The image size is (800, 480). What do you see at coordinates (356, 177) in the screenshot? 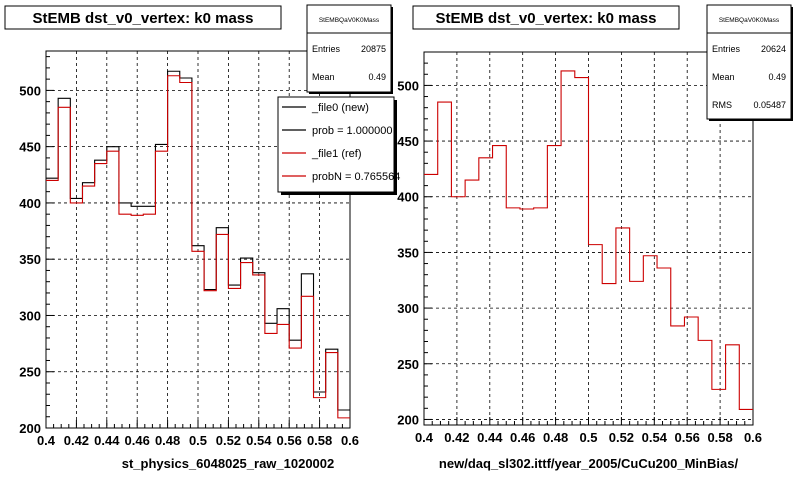
I see `legend-label: probN = 0.765564` at bounding box center [356, 177].